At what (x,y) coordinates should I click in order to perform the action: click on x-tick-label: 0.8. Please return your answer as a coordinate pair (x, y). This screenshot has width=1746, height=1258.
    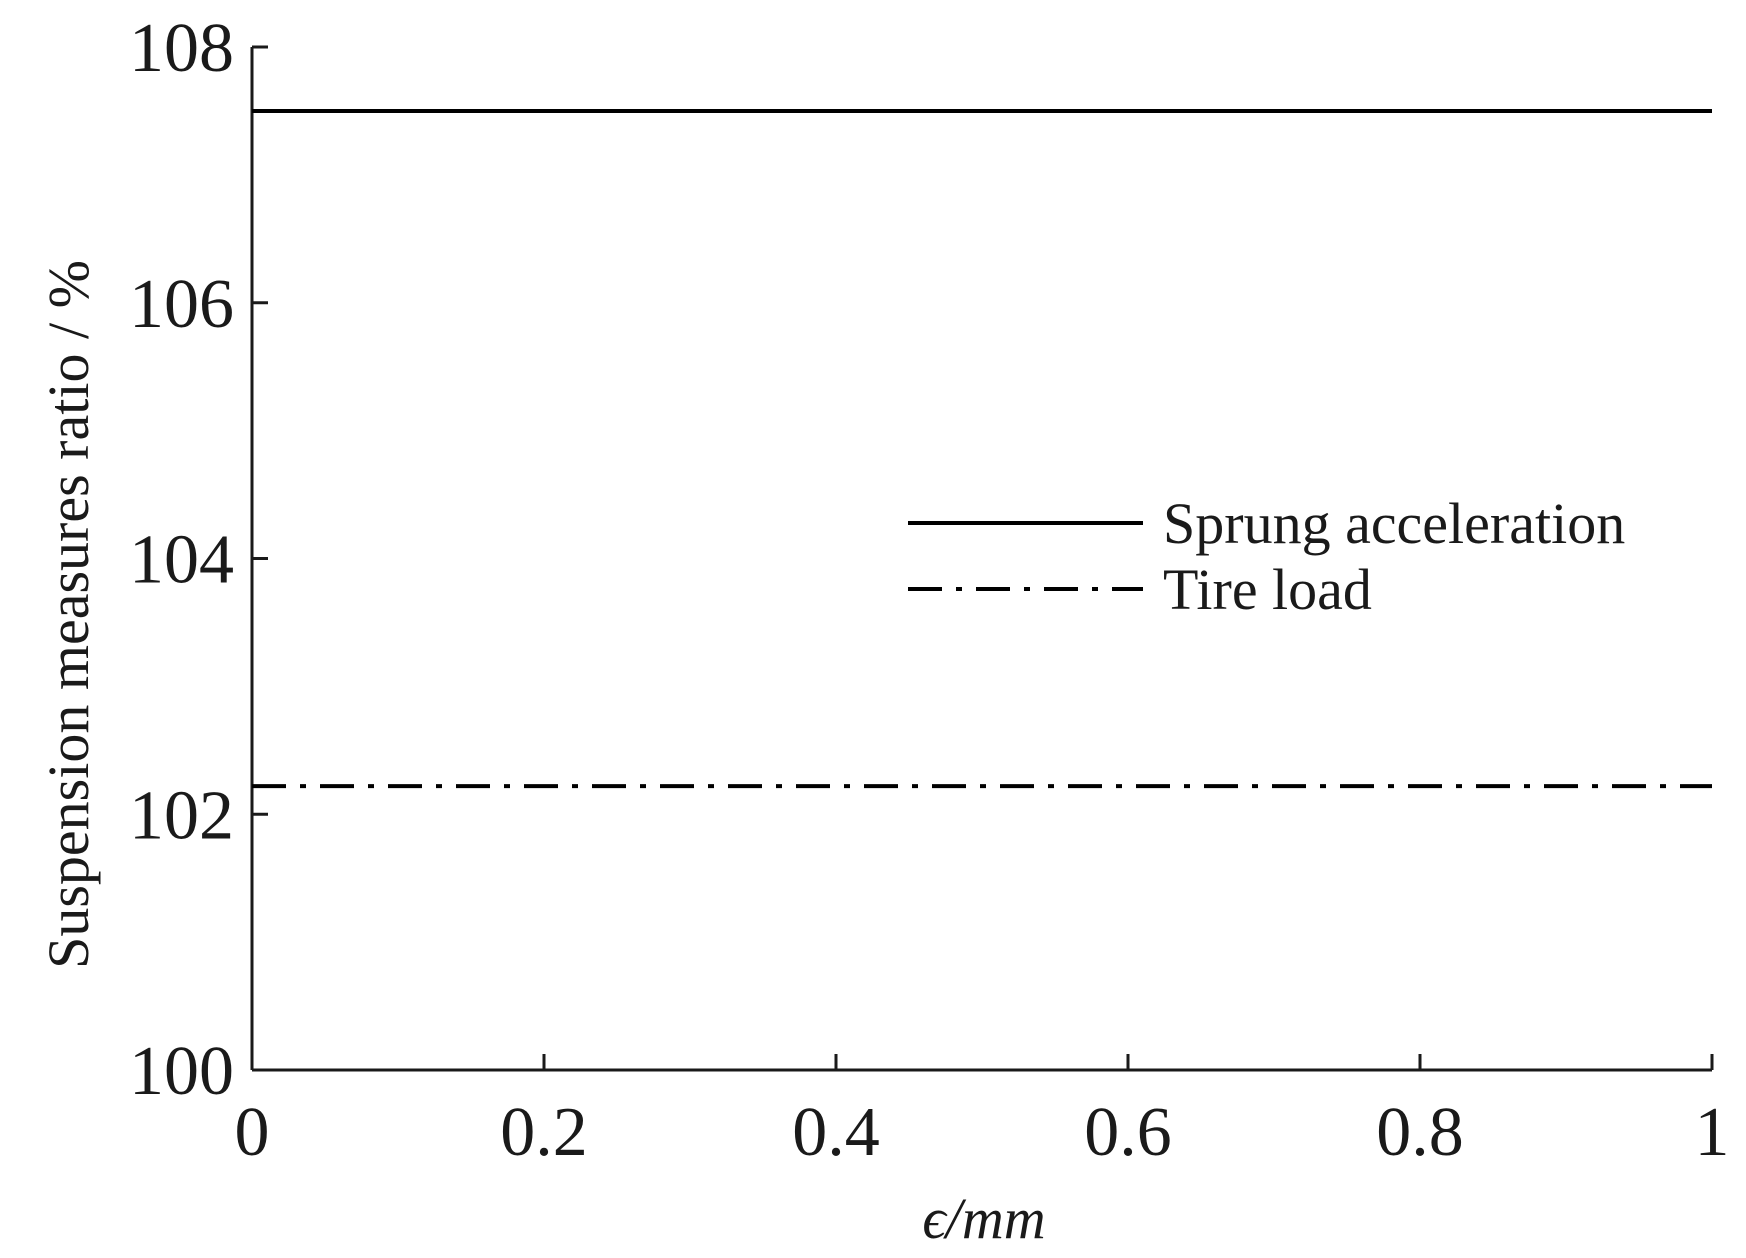
    Looking at the image, I should click on (1420, 1132).